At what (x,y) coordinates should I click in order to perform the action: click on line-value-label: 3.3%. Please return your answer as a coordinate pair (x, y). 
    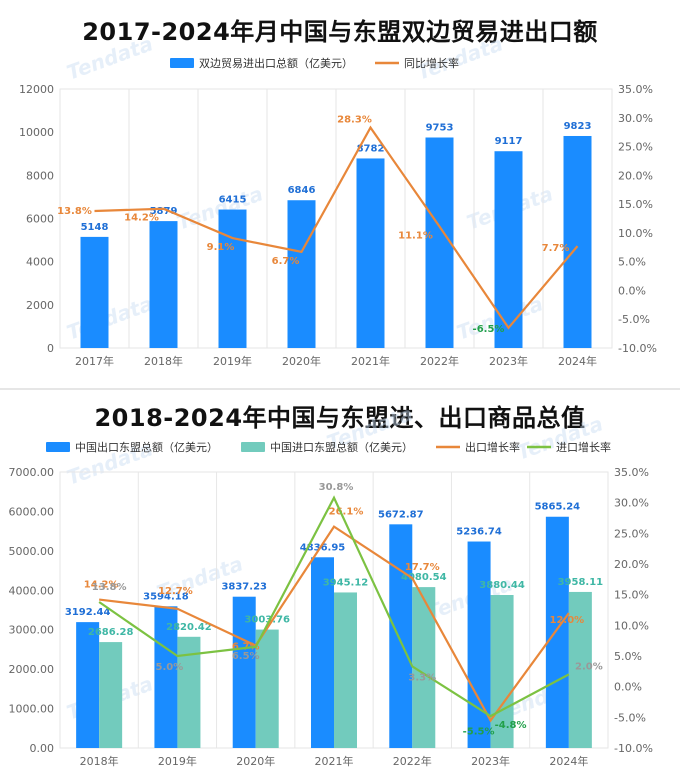
    Looking at the image, I should click on (422, 677).